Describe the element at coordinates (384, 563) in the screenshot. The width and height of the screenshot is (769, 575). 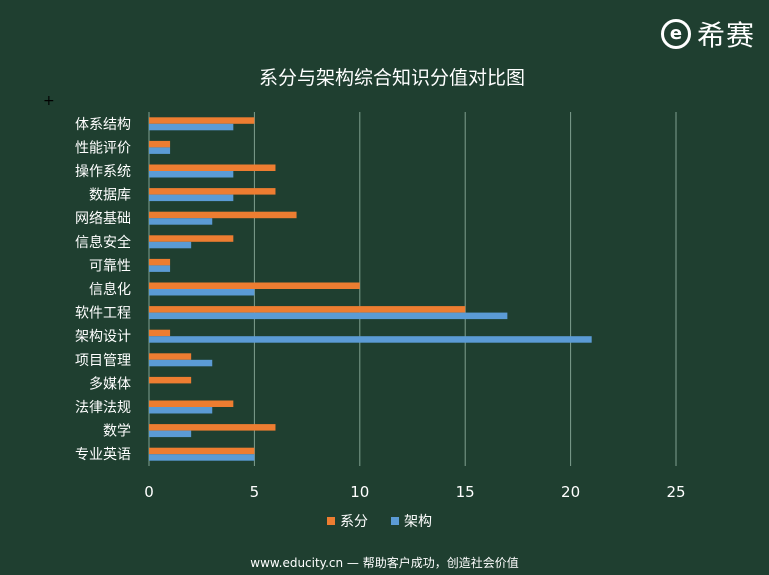
I see `footer-slogan: www.educity.cn — 帮助客户成功，创造社会价值` at that location.